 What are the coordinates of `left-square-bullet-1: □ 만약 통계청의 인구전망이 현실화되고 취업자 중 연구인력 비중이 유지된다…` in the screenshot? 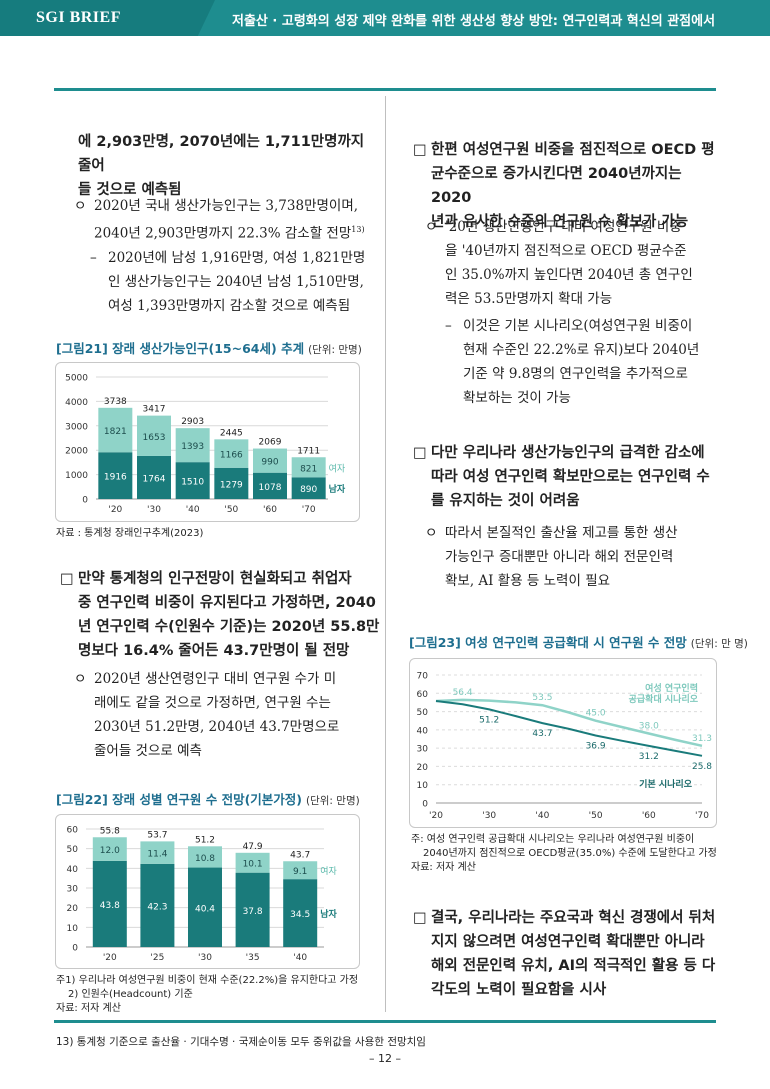 It's located at (220, 615).